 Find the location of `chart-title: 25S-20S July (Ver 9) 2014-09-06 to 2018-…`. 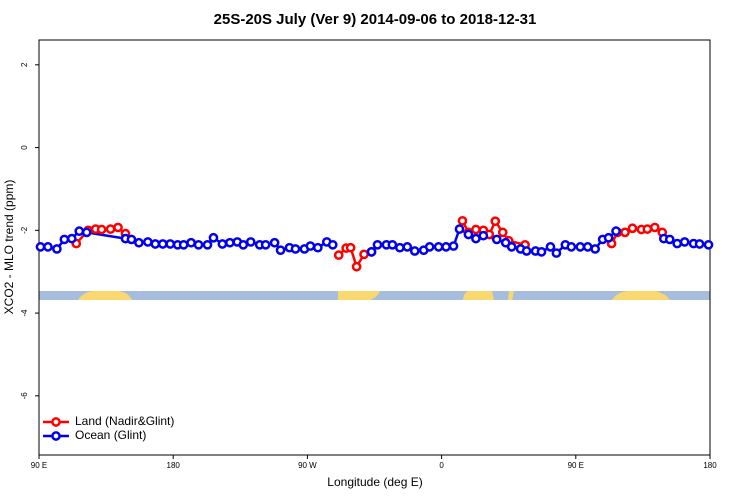

chart-title: 25S-20S July (Ver 9) 2014-09-06 to 2018-… is located at coordinates (375, 19).